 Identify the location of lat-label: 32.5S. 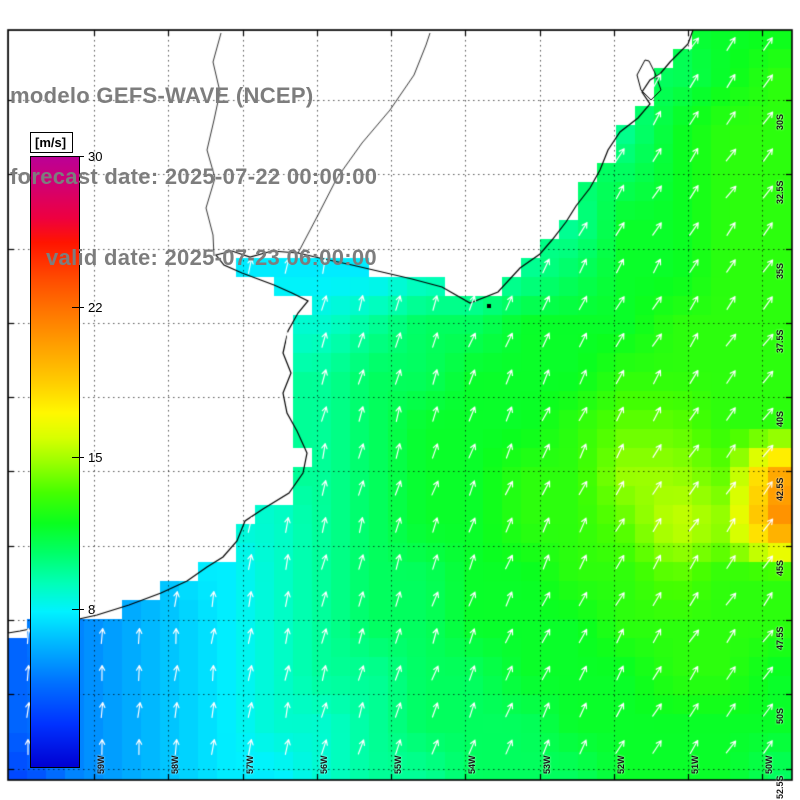
(780, 192).